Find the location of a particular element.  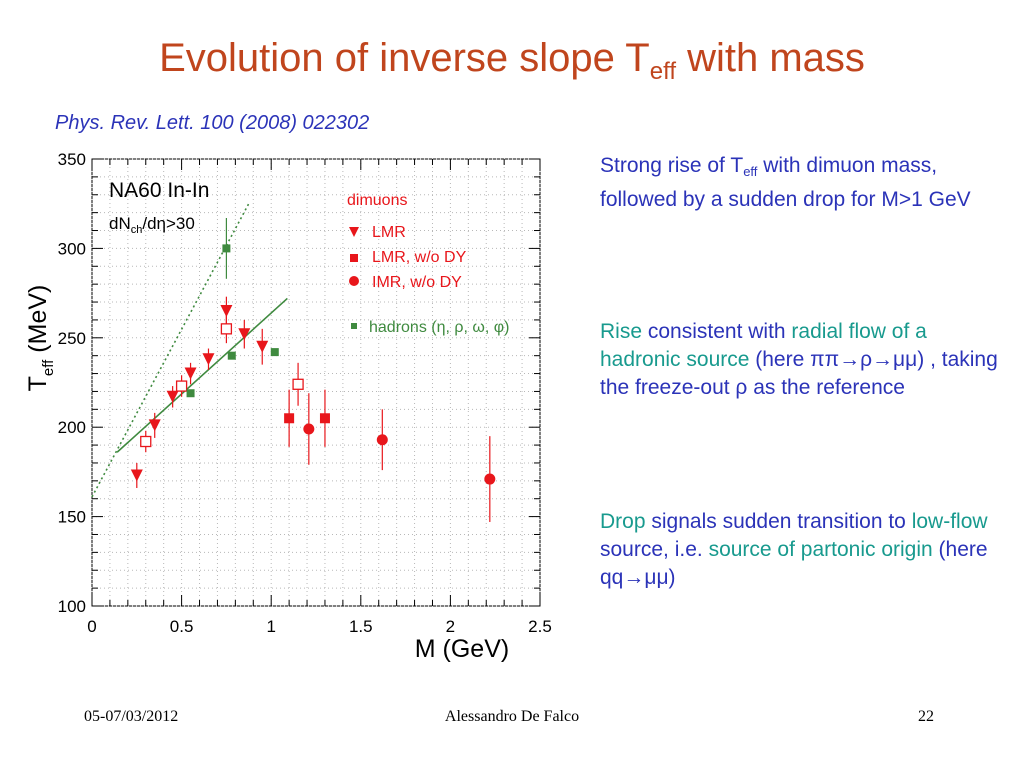

y-tick-label: 300 is located at coordinates (72, 248).